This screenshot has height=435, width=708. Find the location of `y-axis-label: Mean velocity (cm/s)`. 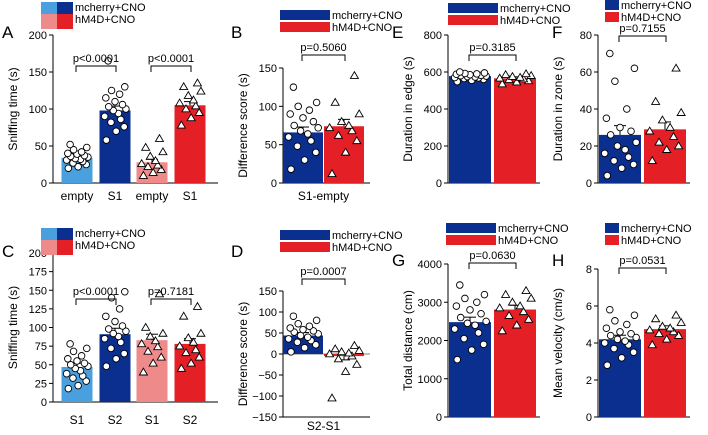

y-axis-label: Mean velocity (cm/s) is located at coordinates (558, 343).